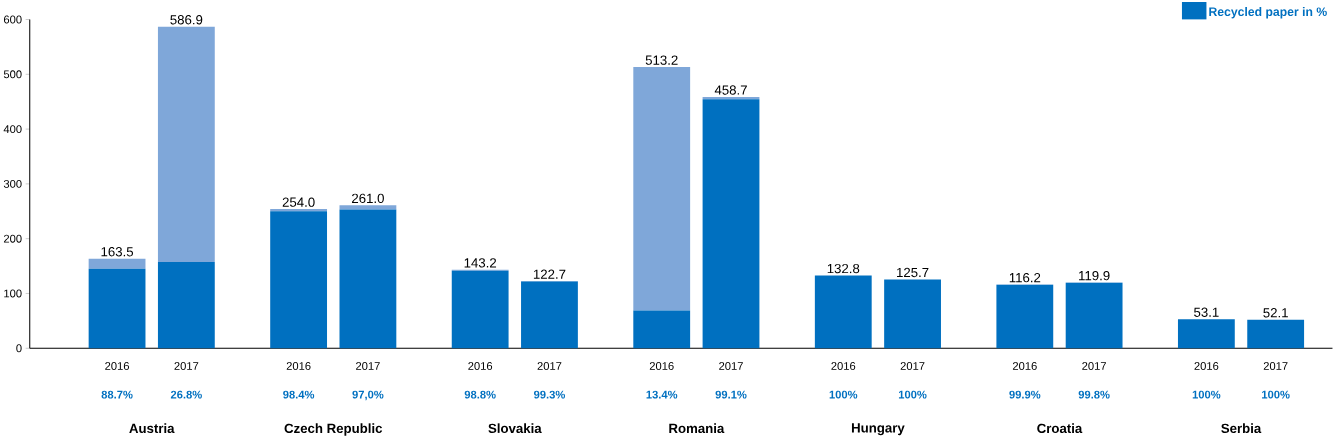 This screenshot has width=1333, height=439. What do you see at coordinates (913, 272) in the screenshot?
I see `total-label: 125.7` at bounding box center [913, 272].